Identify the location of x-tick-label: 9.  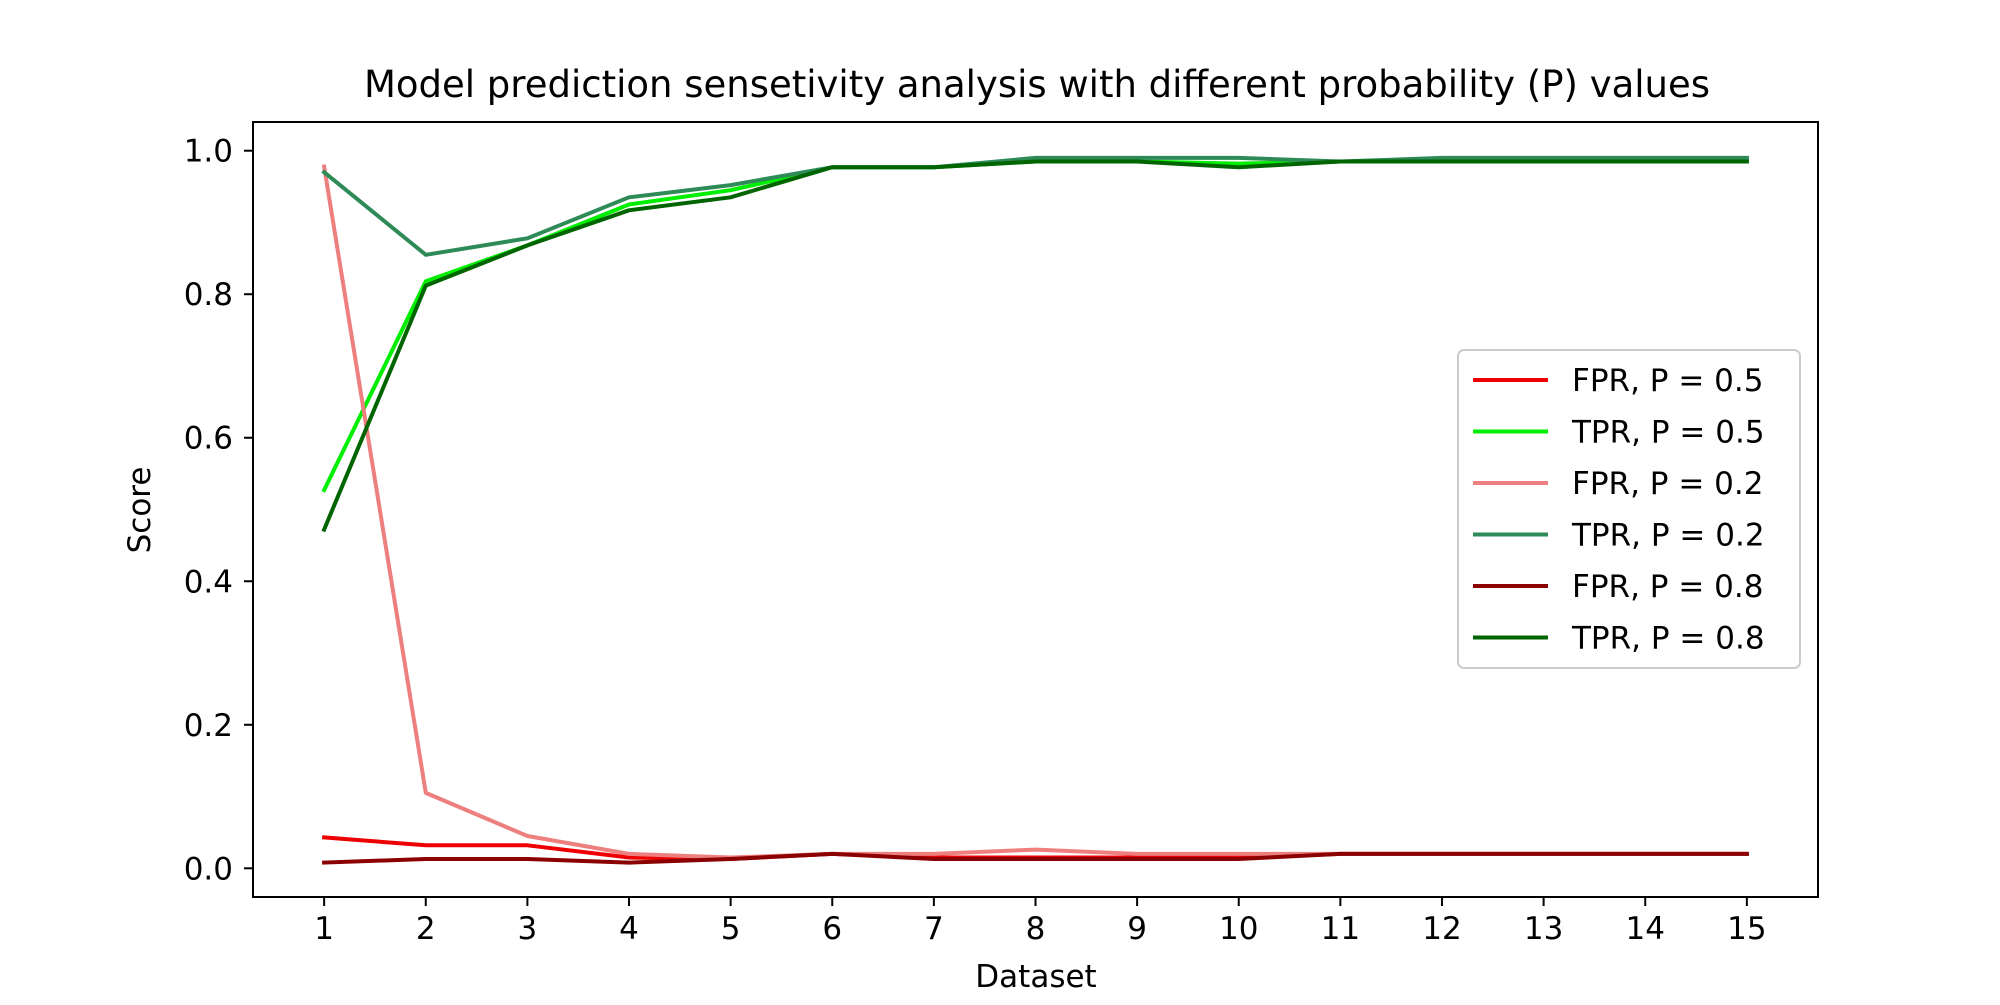
(1137, 929).